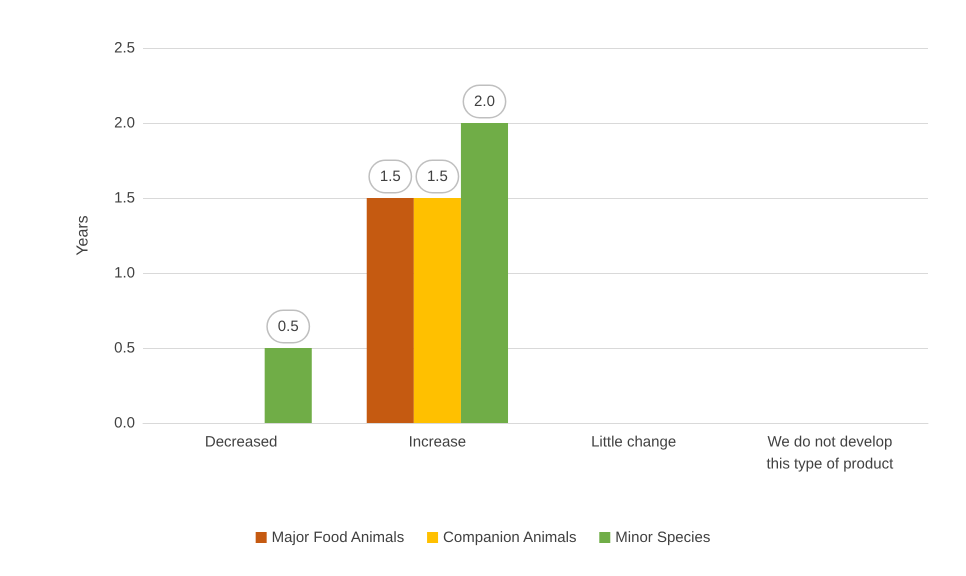  What do you see at coordinates (124, 123) in the screenshot?
I see `y-tick-label: 2.0` at bounding box center [124, 123].